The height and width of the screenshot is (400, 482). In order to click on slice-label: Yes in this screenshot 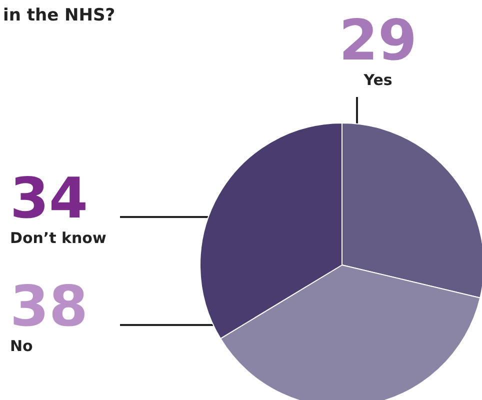, I will do `click(377, 80)`.